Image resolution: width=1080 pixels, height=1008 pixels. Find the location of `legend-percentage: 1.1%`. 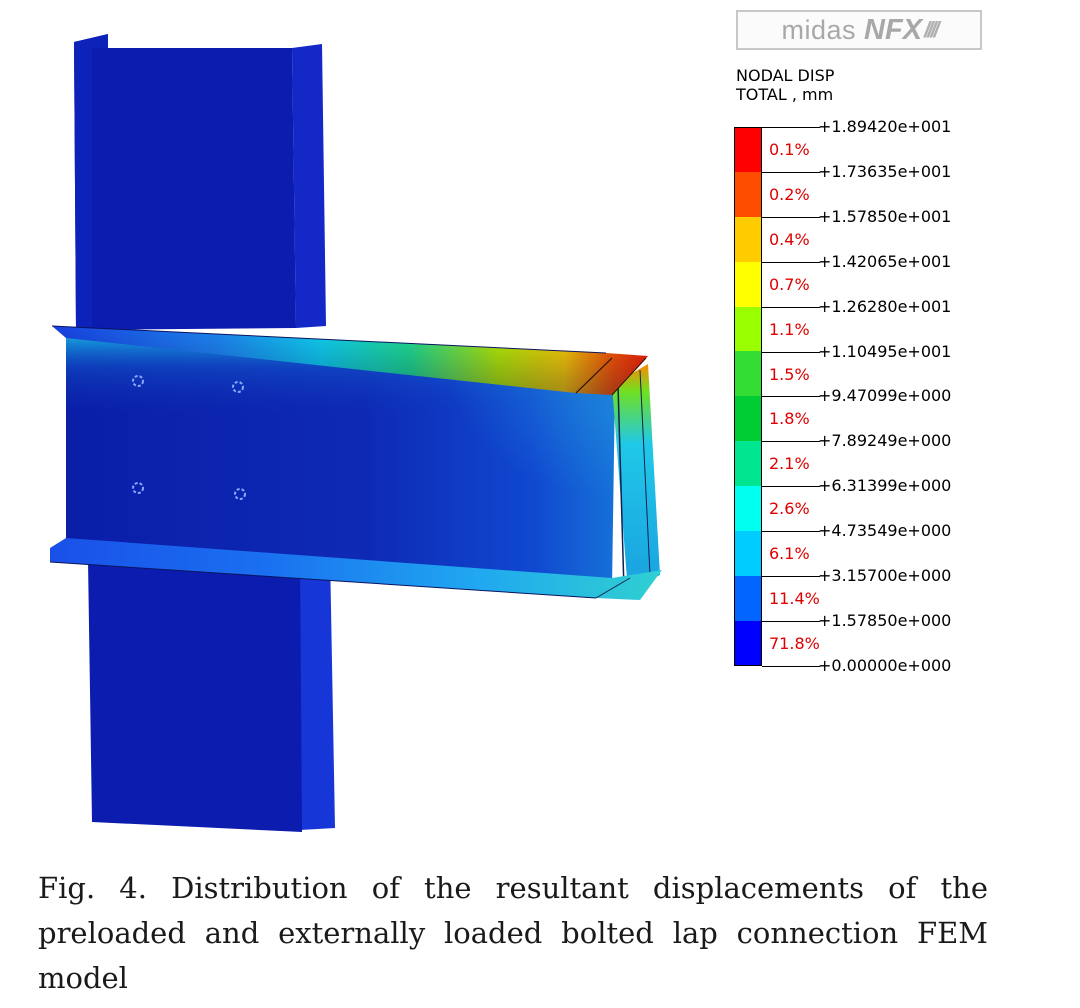

legend-percentage: 1.1% is located at coordinates (789, 329).